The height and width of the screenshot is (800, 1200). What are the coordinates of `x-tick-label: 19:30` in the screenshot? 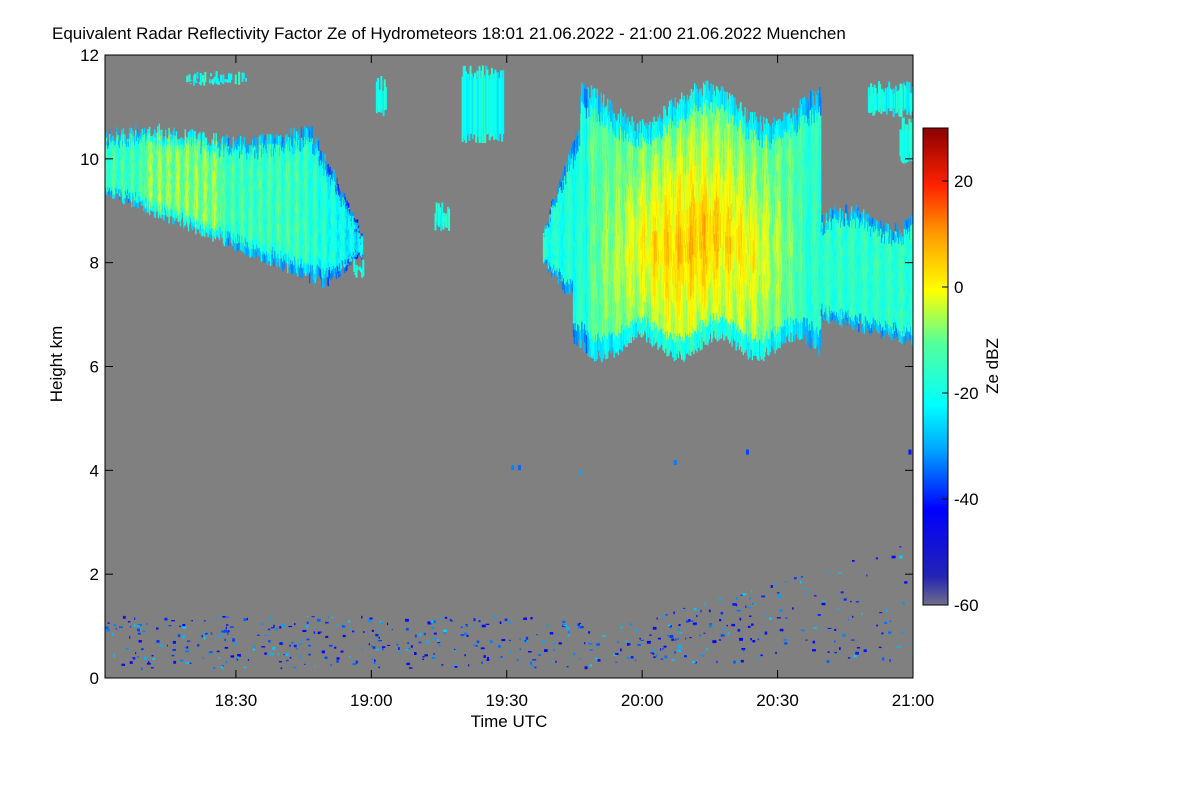 It's located at (506, 700).